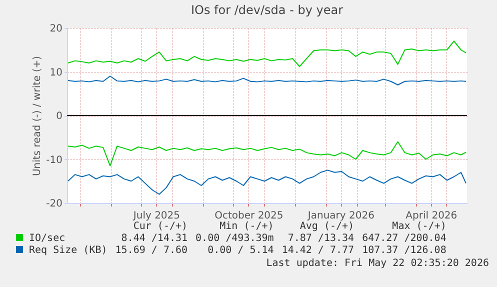 The width and height of the screenshot is (497, 287). What do you see at coordinates (151, 251) in the screenshot?
I see `text: 15.69 / 7.60` at bounding box center [151, 251].